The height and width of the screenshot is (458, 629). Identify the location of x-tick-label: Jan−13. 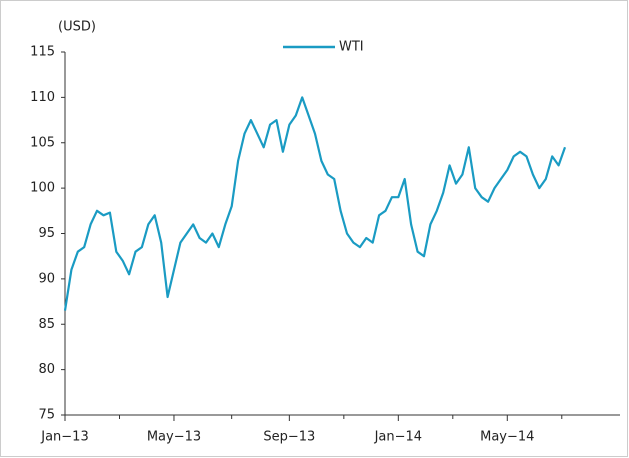
(64, 437).